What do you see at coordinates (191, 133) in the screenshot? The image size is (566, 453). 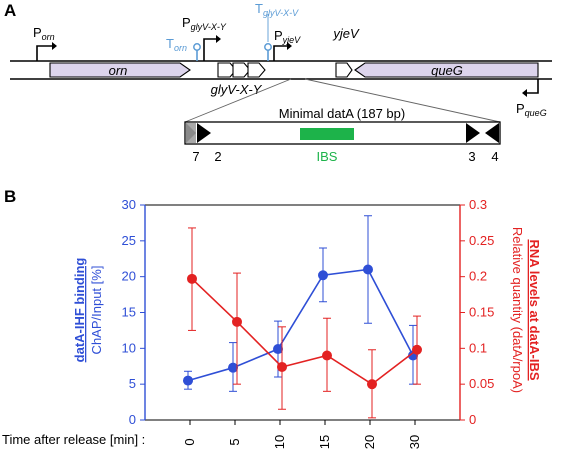 I see `site-7-arrow` at bounding box center [191, 133].